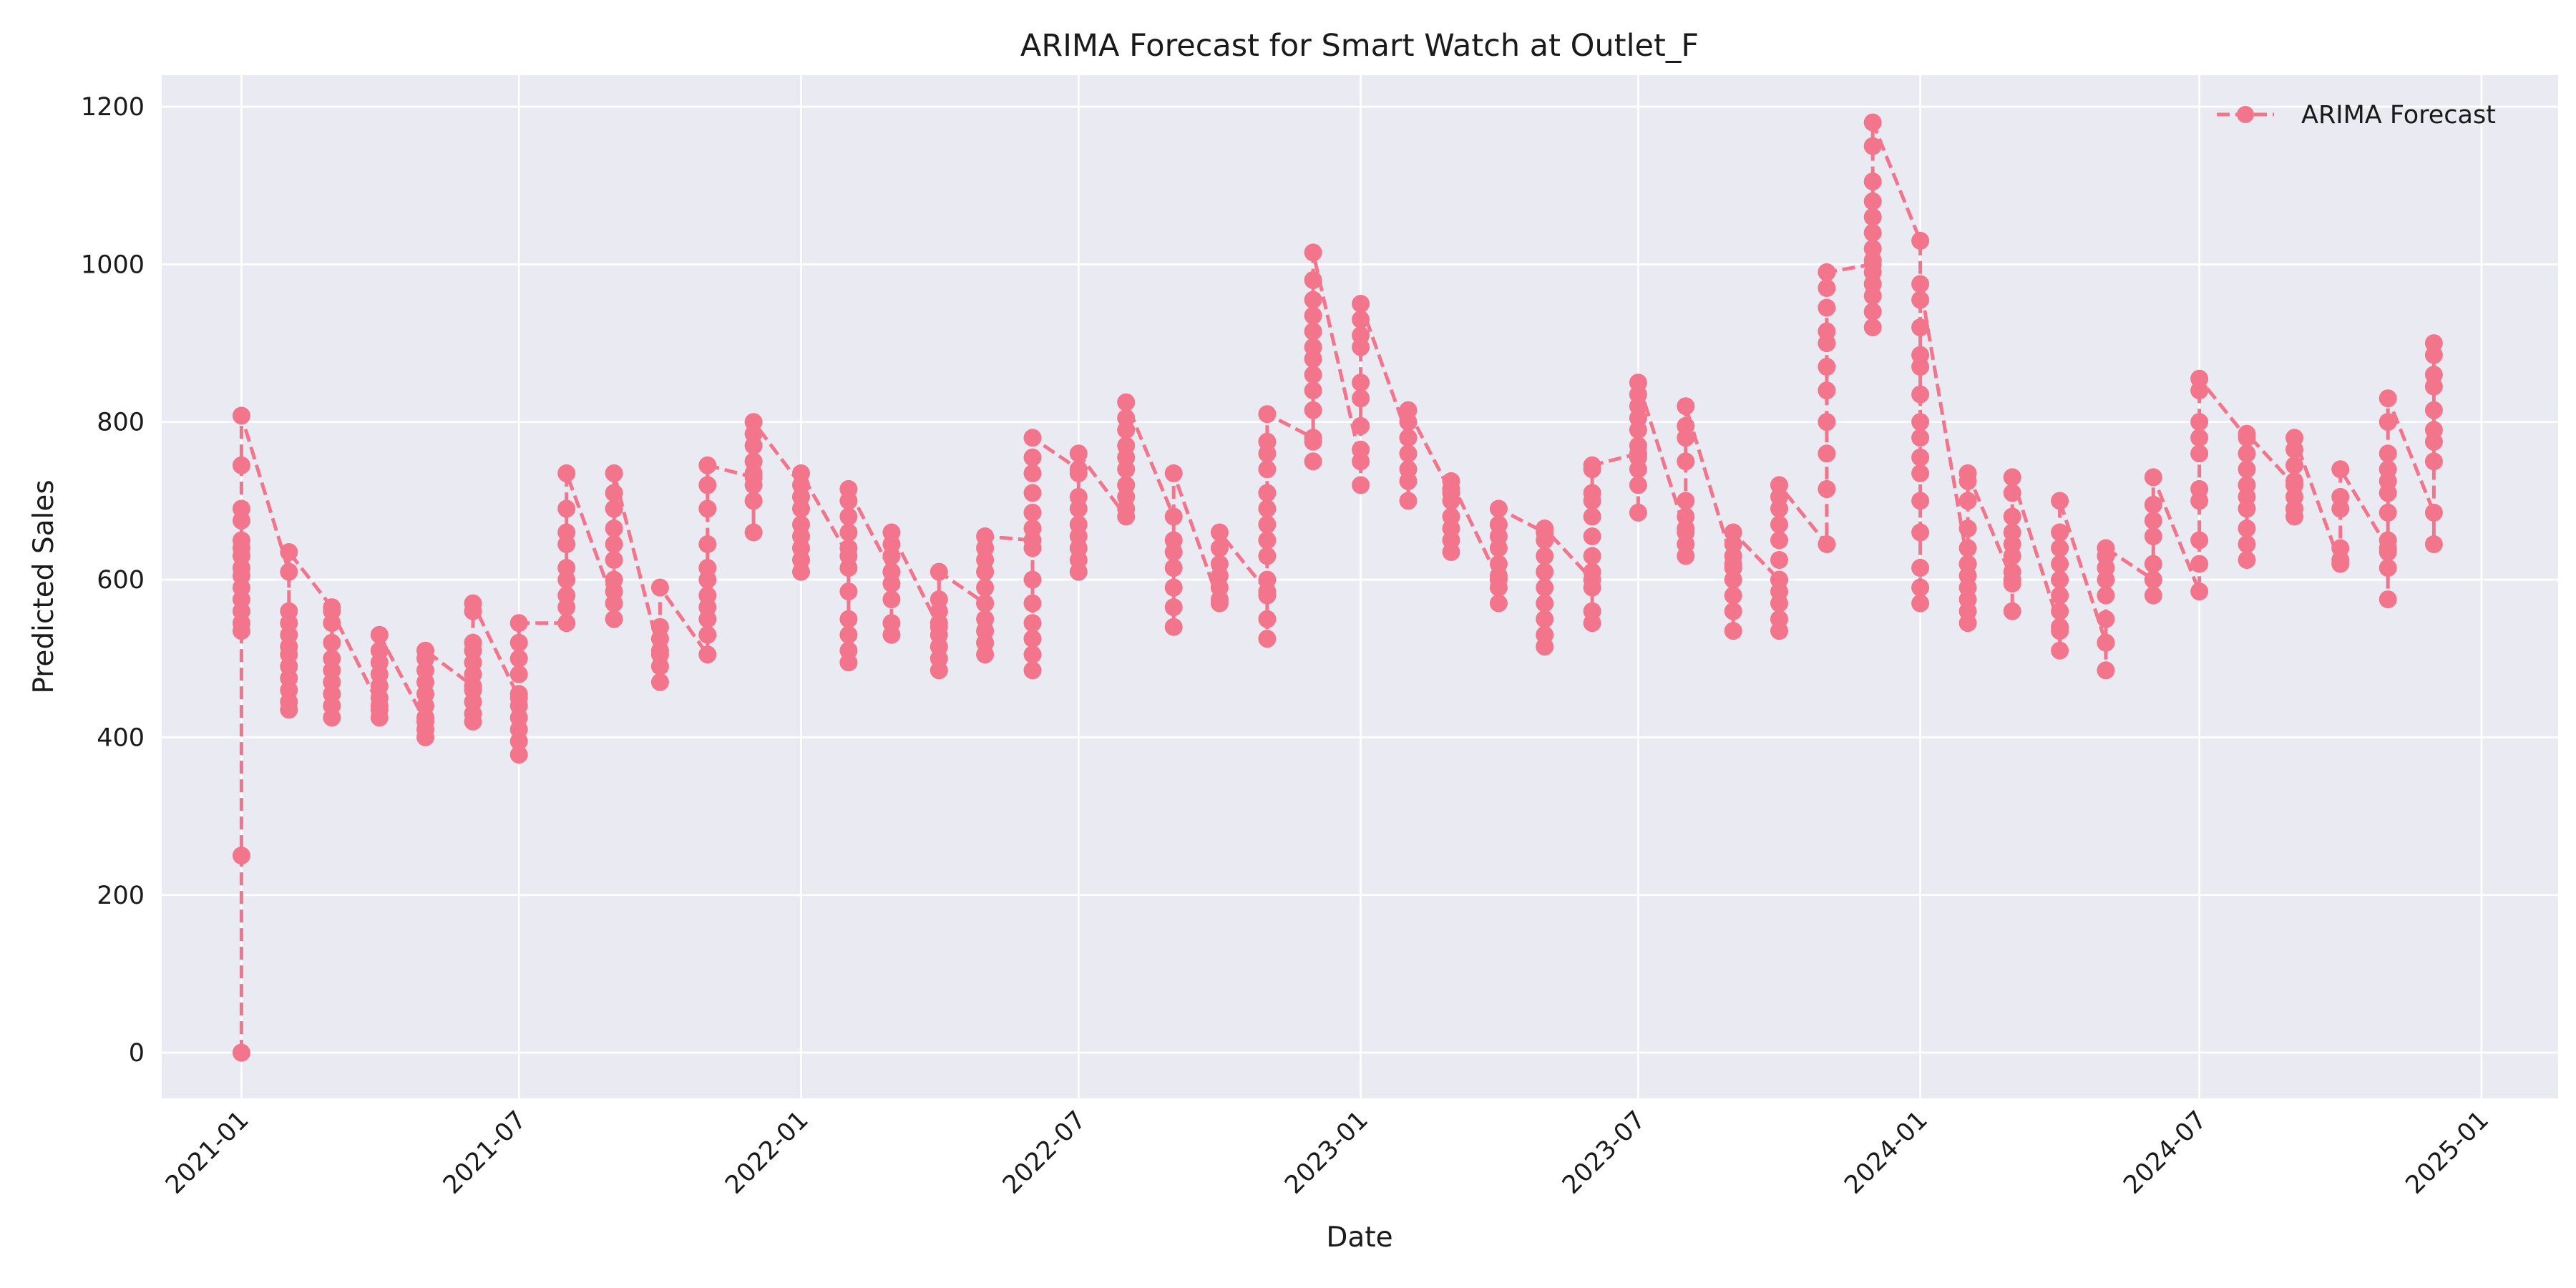  I want to click on y-axis-label: Predicted Sales, so click(44, 586).